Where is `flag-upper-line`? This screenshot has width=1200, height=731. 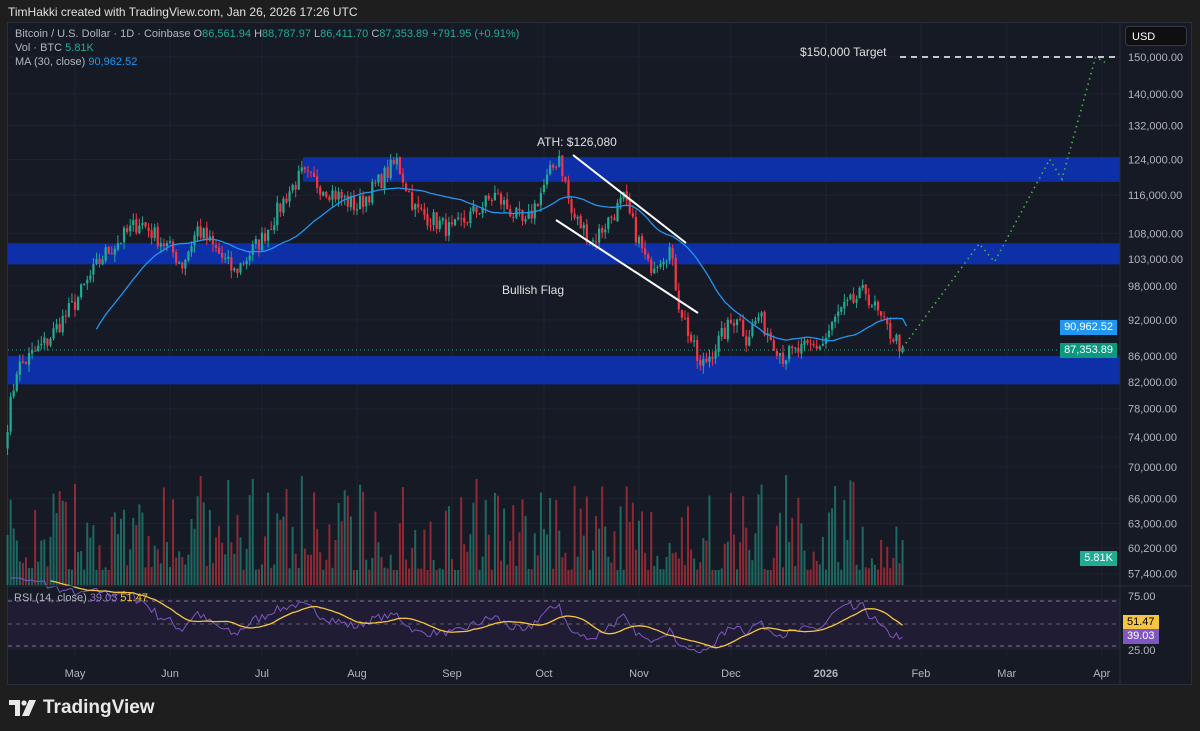
flag-upper-line is located at coordinates (629, 199).